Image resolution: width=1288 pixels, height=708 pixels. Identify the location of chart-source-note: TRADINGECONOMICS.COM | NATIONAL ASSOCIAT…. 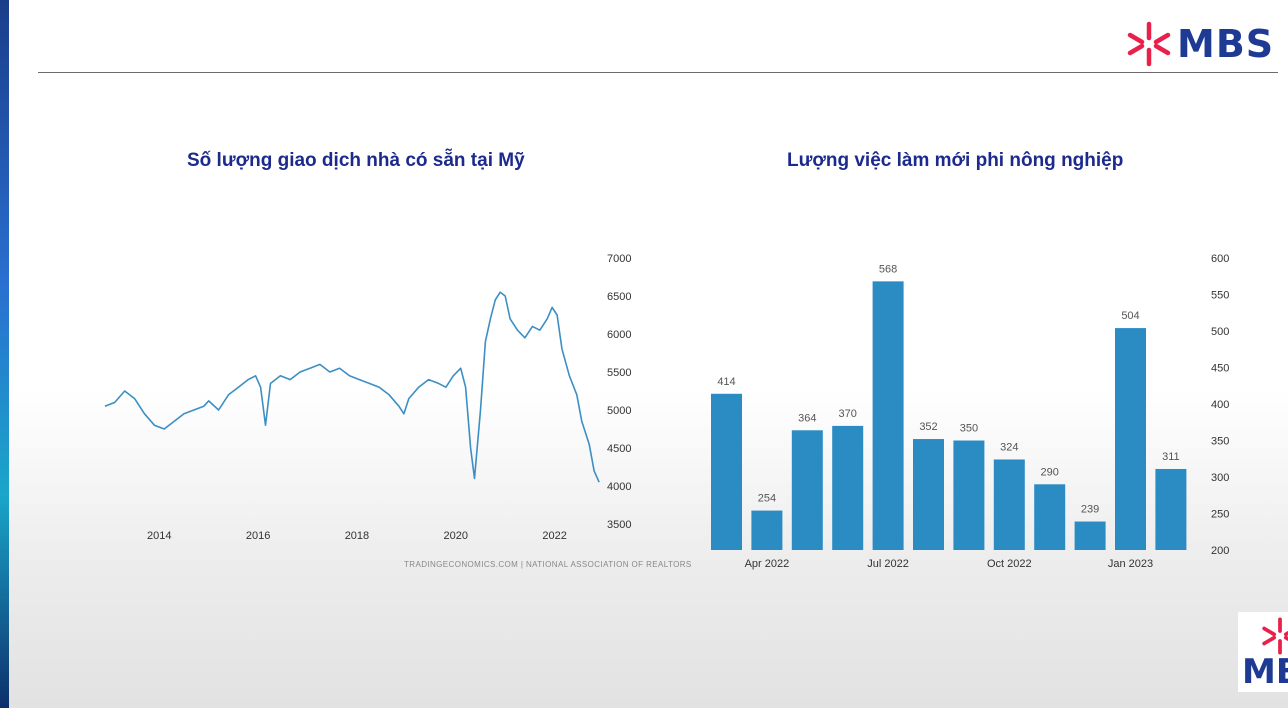
(548, 564).